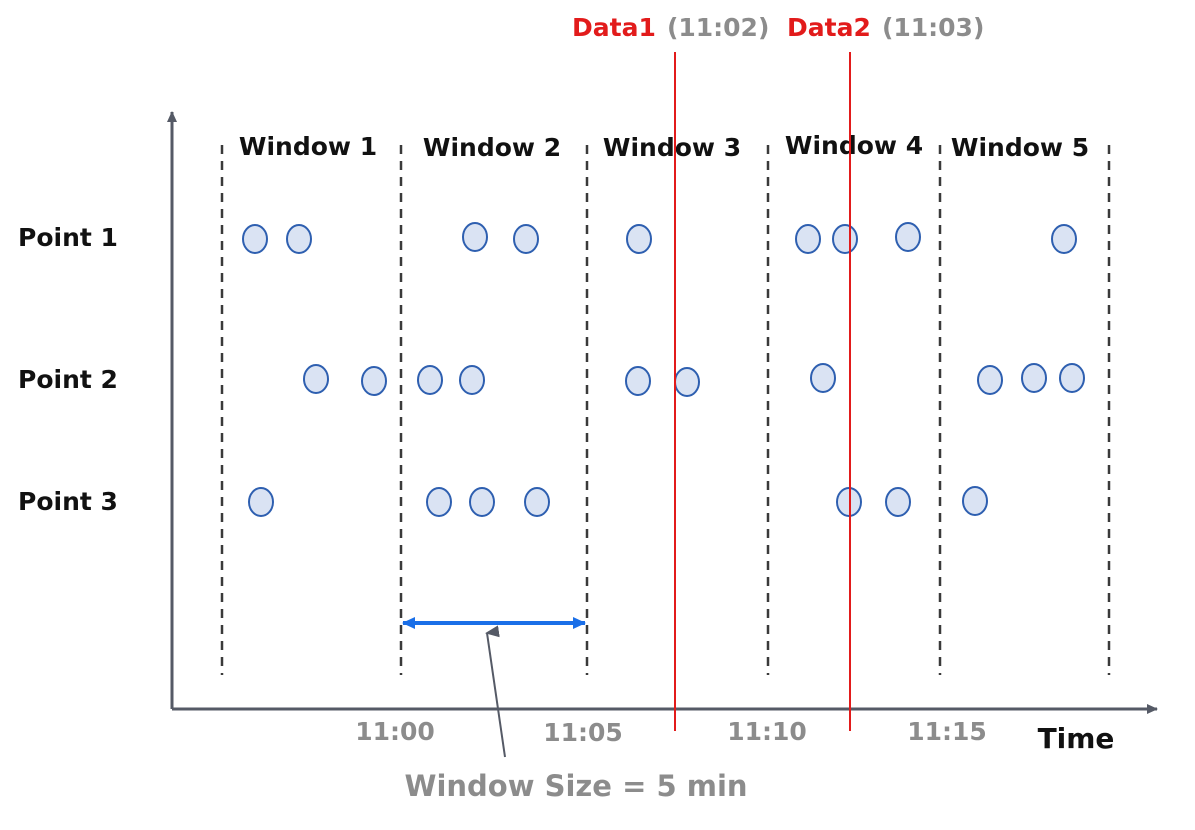 This screenshot has height=830, width=1195. I want to click on window-label-3: Window 3, so click(672, 147).